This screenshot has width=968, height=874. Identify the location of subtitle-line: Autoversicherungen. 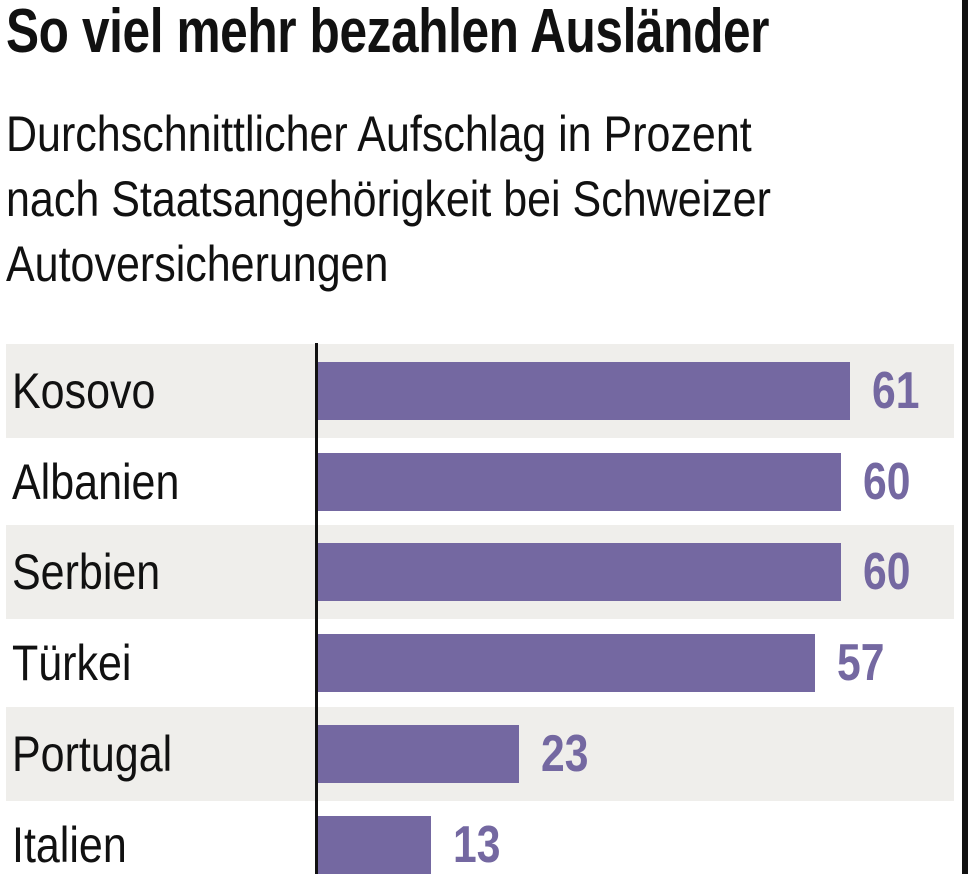
(197, 264).